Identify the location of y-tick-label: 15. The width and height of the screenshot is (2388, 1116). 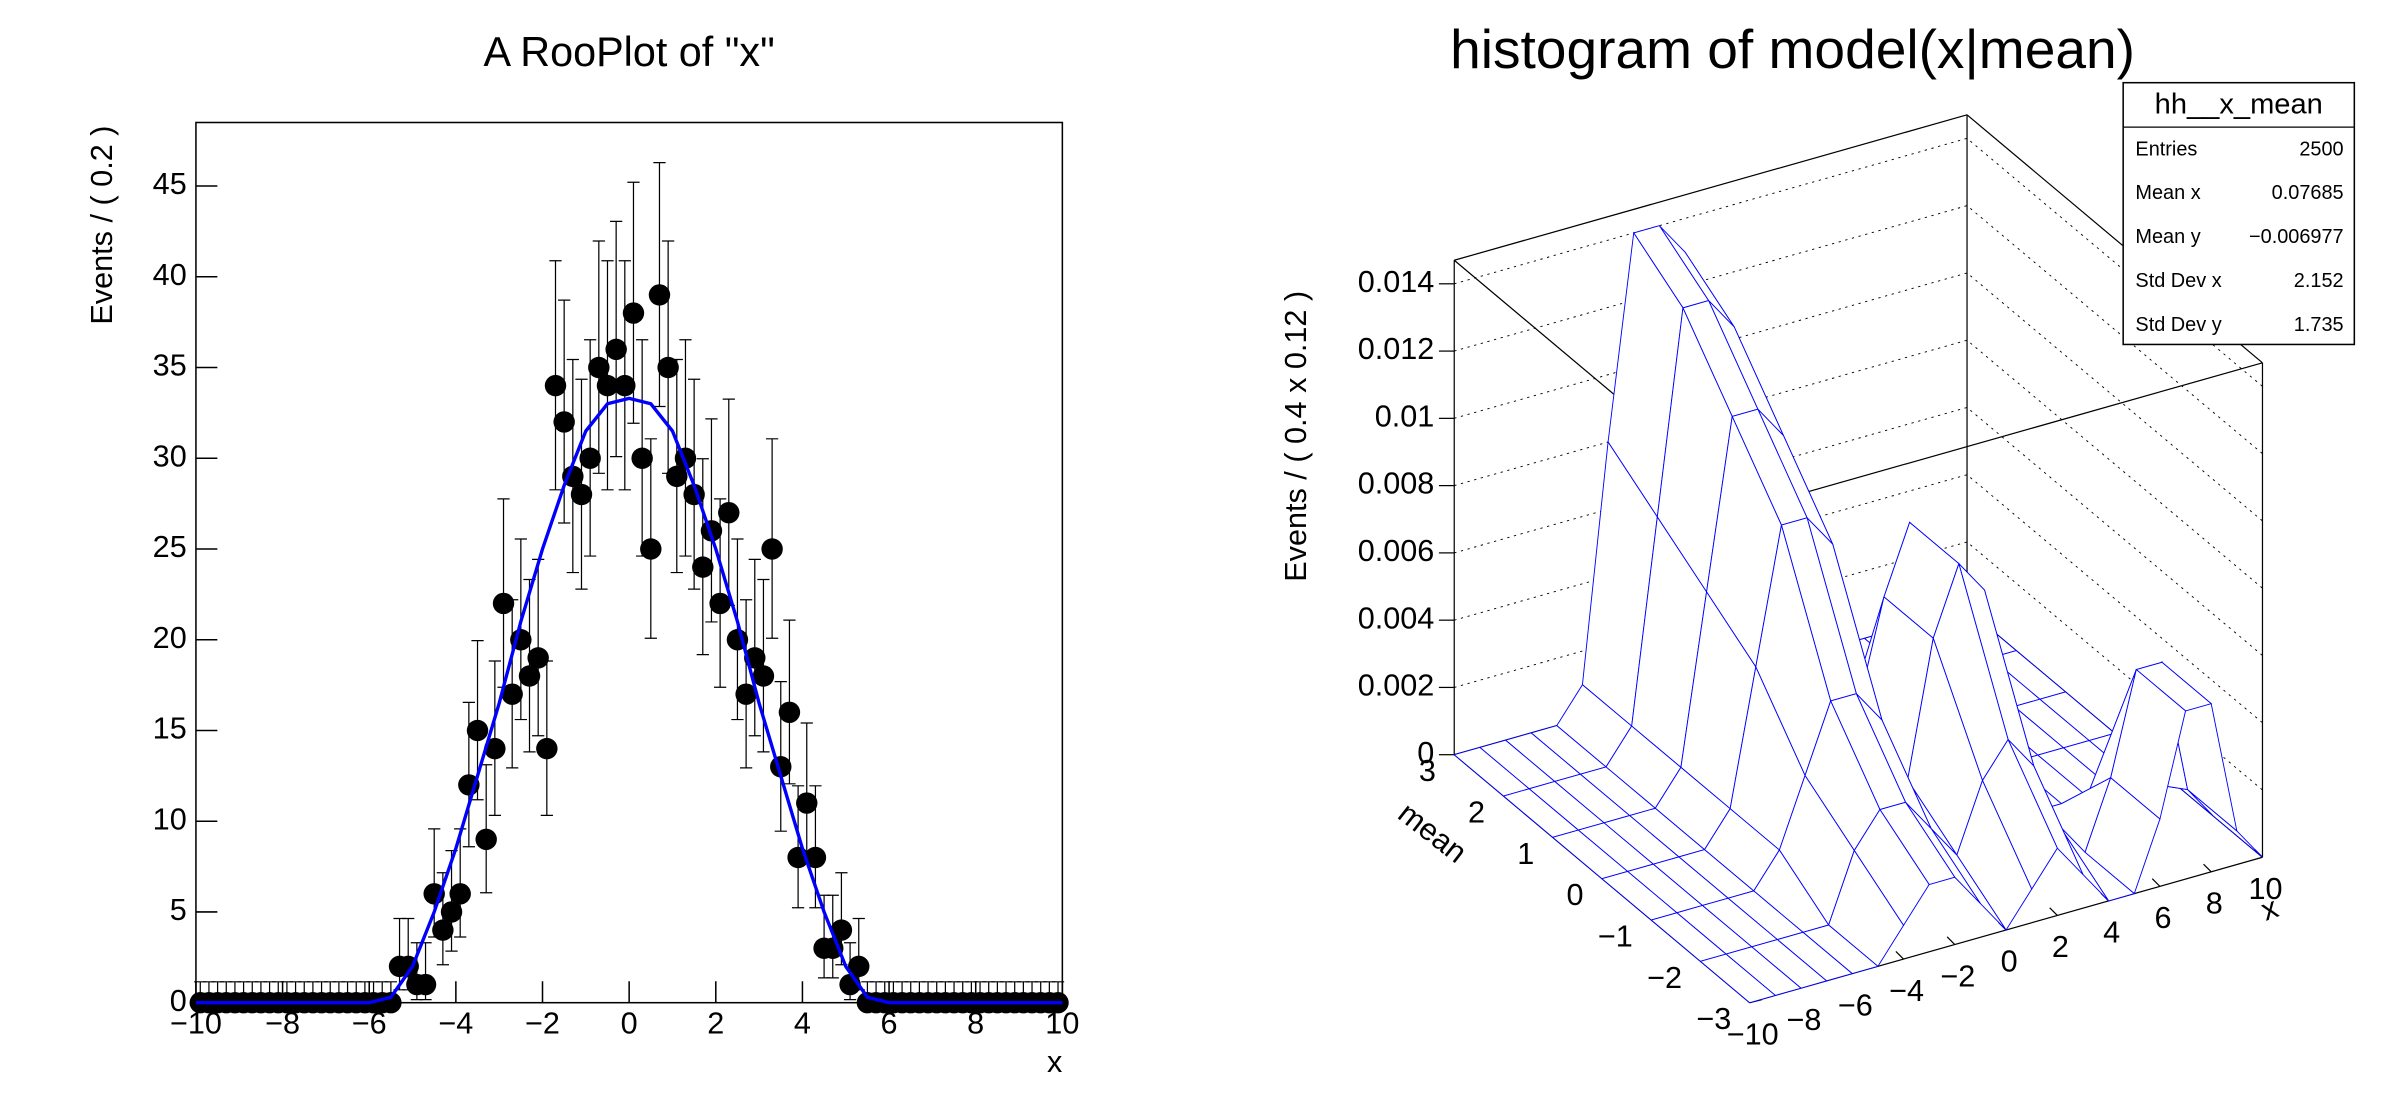
(170, 729).